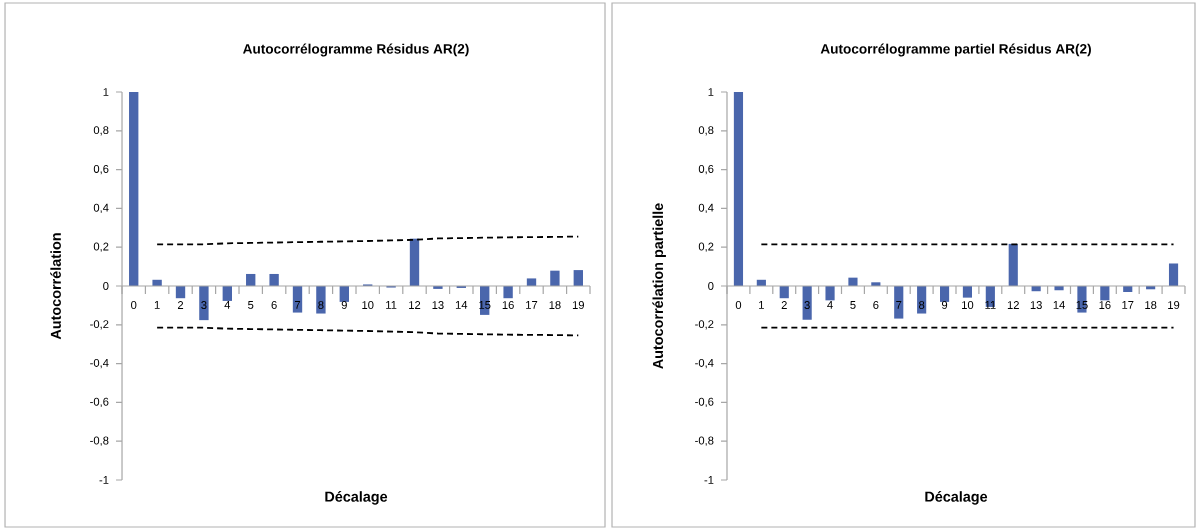 The image size is (1200, 530). Describe the element at coordinates (659, 286) in the screenshot. I see `y-axis-title: Autocorrélation partielle` at that location.